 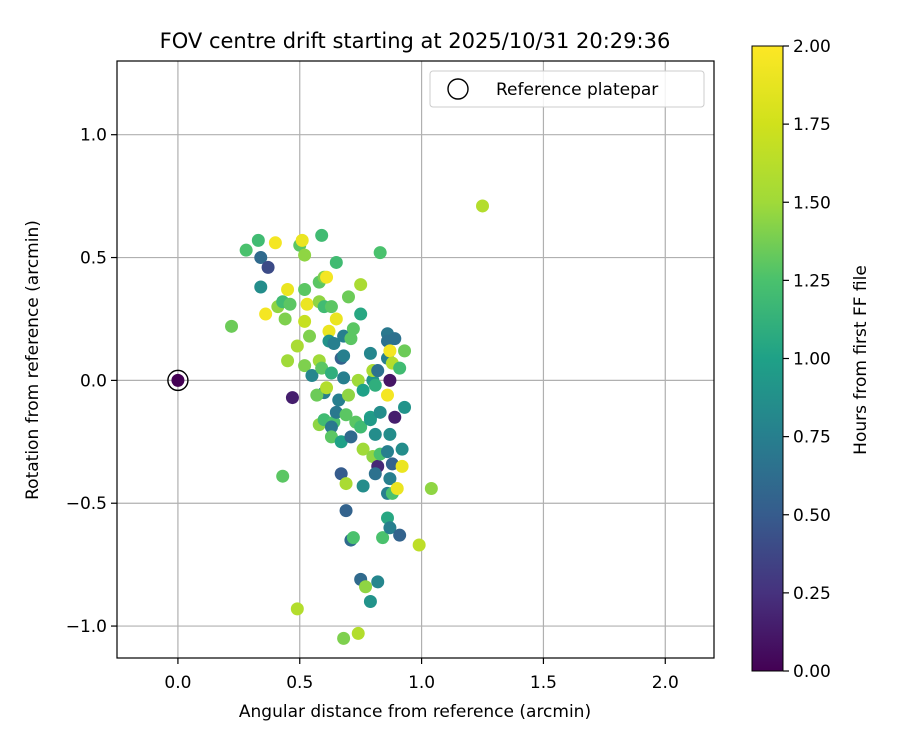 I want to click on colorbar-tick-label: 1.50, so click(x=812, y=203).